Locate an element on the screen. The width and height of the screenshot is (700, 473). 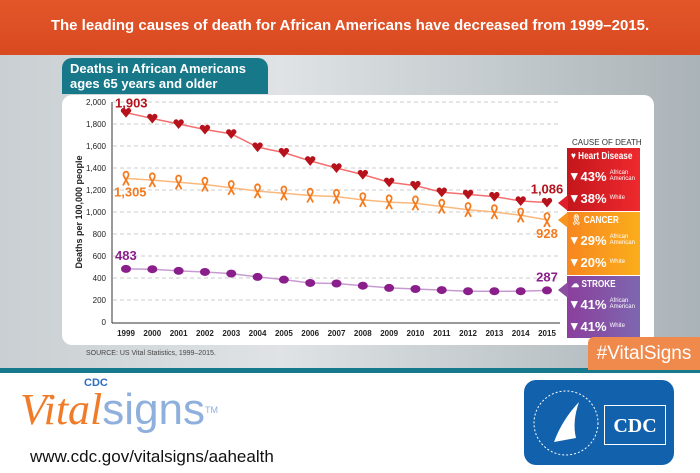
y-axis-label: Deaths per 100,000 people is located at coordinates (79, 211).